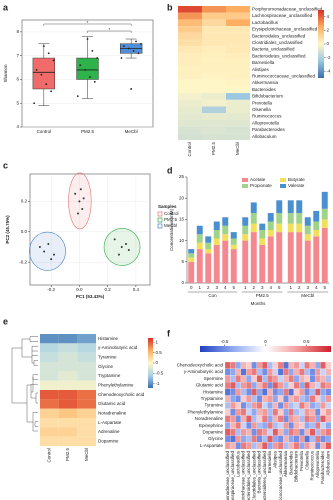 The width and height of the screenshot is (333, 500). Describe the element at coordinates (205, 411) in the screenshot. I see `row-label: Phenylethylamine` at that location.